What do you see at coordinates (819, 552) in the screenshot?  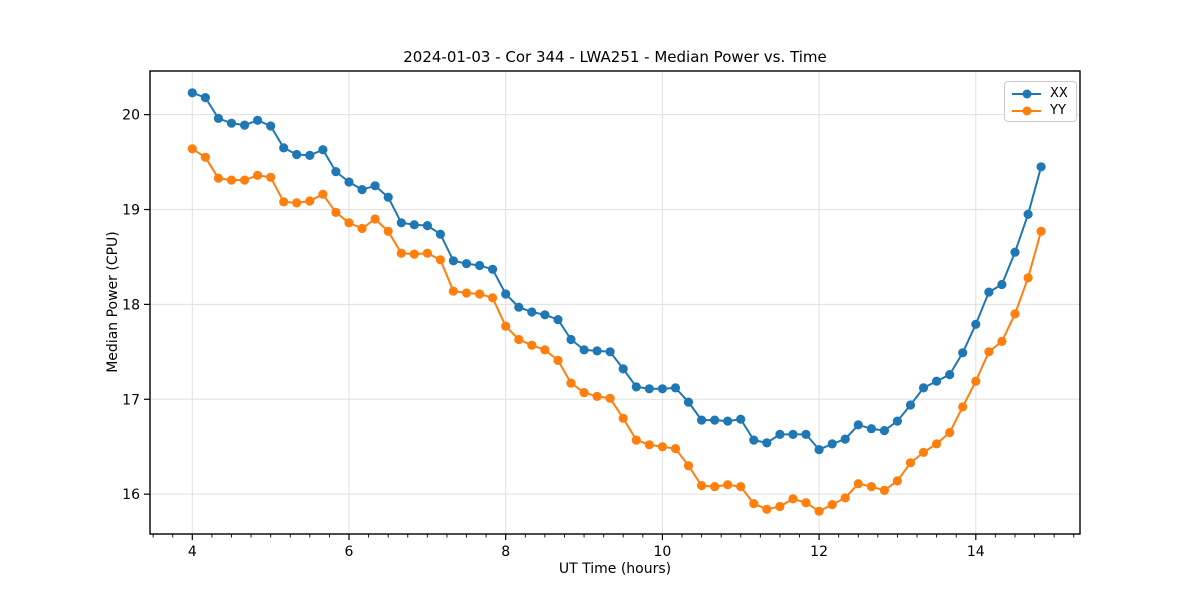 I see `svg-text: 12` at bounding box center [819, 552].